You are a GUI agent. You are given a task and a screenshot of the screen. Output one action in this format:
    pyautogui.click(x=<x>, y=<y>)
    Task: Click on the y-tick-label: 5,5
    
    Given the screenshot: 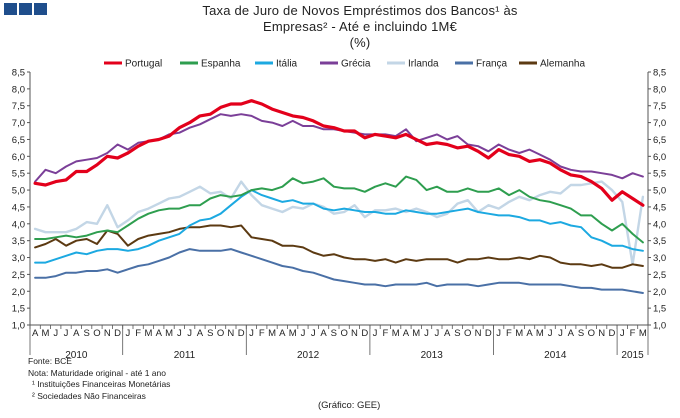 What is the action you would take?
    pyautogui.click(x=18, y=174)
    